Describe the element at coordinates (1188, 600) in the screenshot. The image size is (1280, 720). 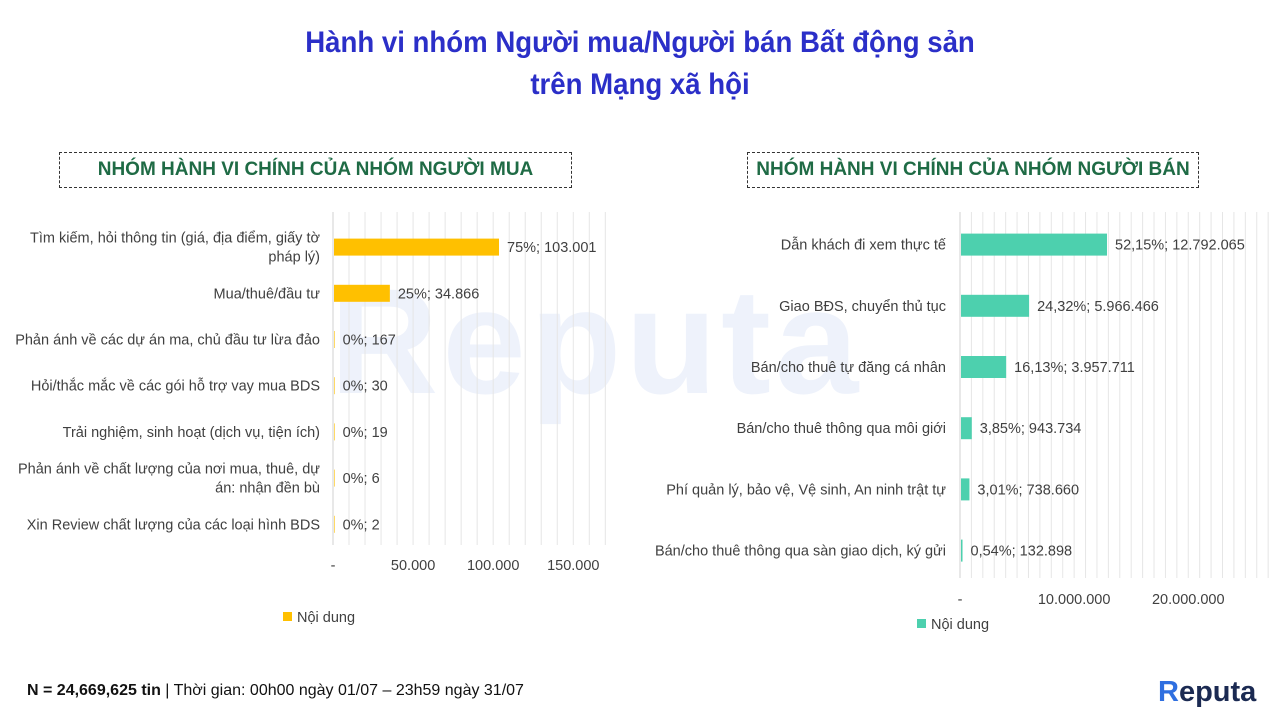
I see `seller-x-tick-label: 20.000.000` at that location.